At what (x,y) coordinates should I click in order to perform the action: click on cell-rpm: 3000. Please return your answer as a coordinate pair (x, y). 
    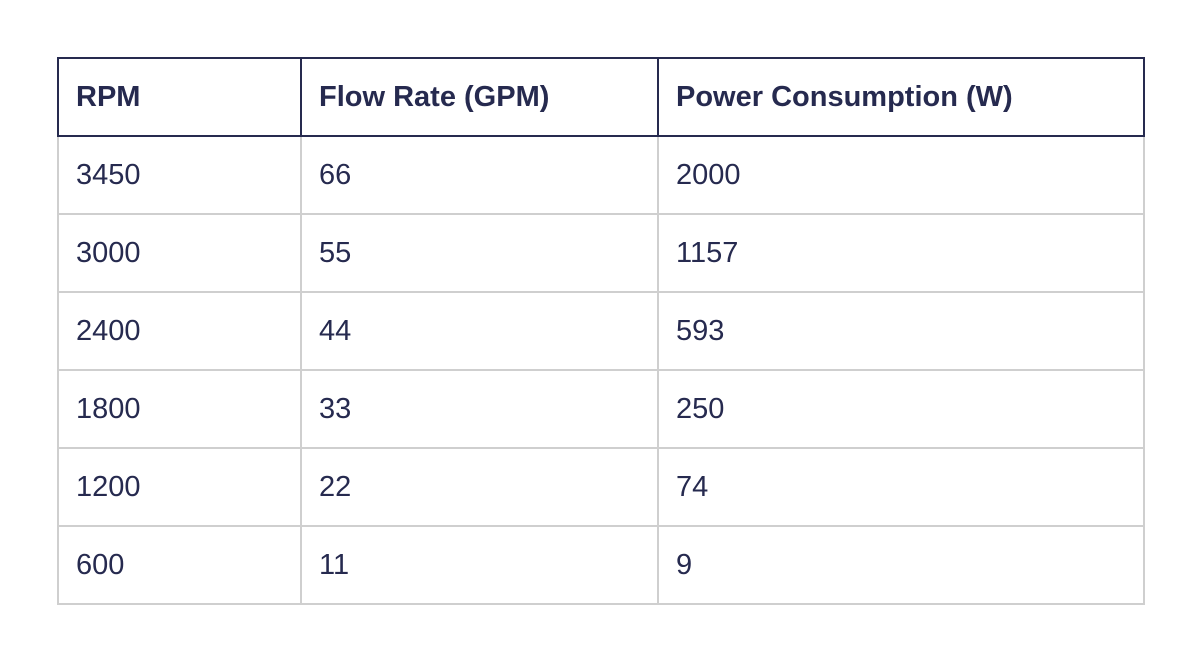
    Looking at the image, I should click on (179, 253).